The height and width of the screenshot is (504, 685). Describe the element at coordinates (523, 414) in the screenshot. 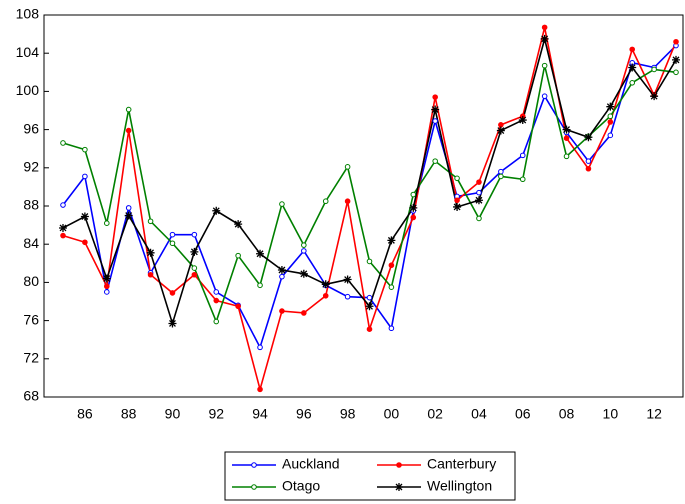

I see `x-tick-label: 06` at that location.